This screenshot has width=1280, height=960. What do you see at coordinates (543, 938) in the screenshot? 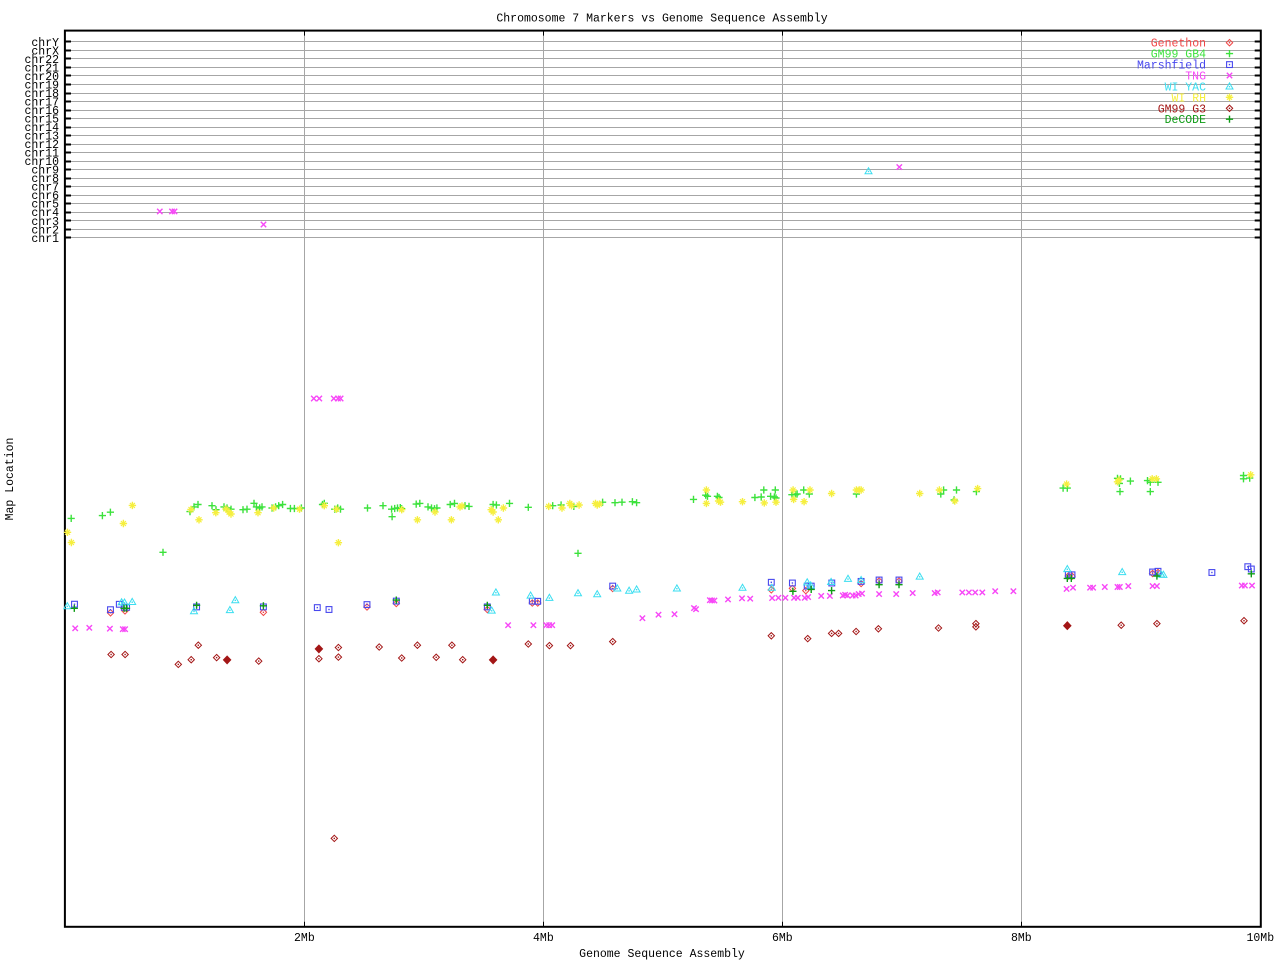
I see `svg-text: 4Mb` at bounding box center [543, 938].